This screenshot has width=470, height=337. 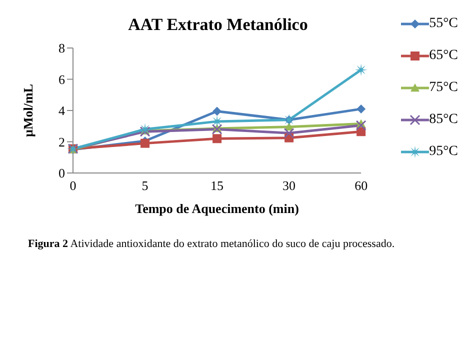 I want to click on y-tick-label: 4, so click(x=62, y=110).